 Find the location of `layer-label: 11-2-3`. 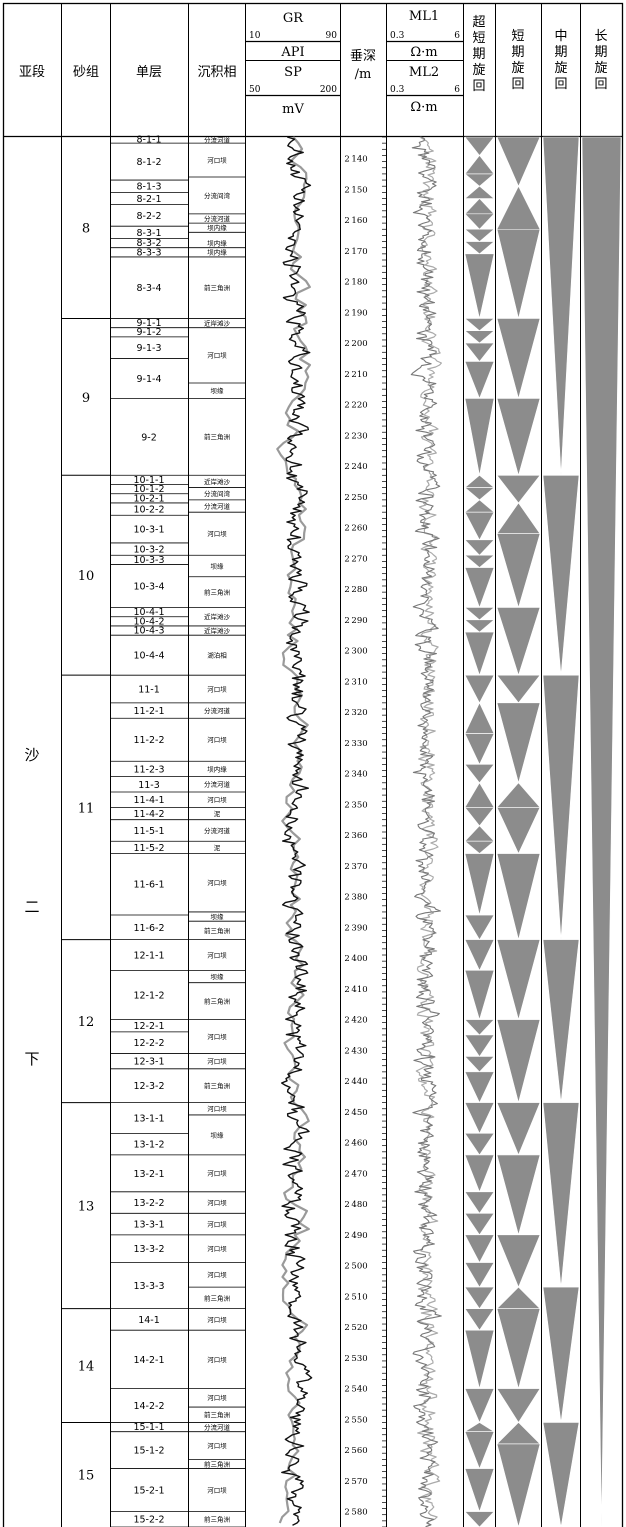

layer-label: 11-2-3 is located at coordinates (148, 769).